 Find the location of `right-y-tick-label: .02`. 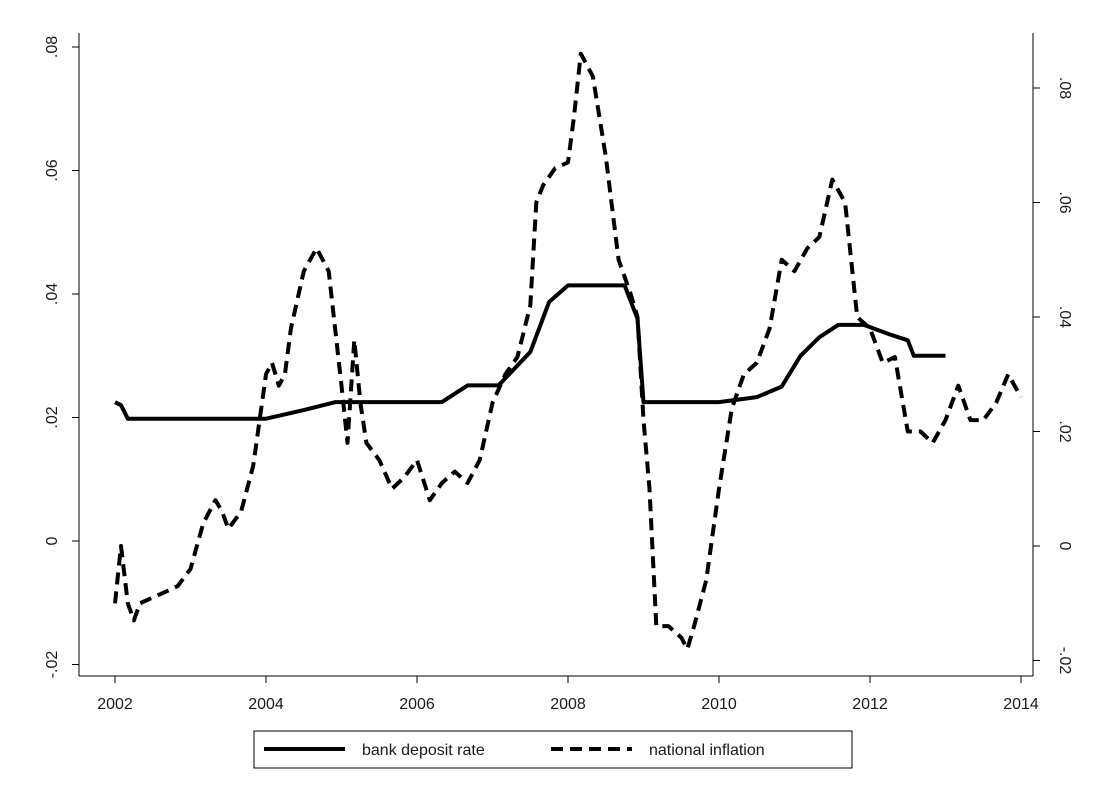

right-y-tick-label: .02 is located at coordinates (1064, 431).